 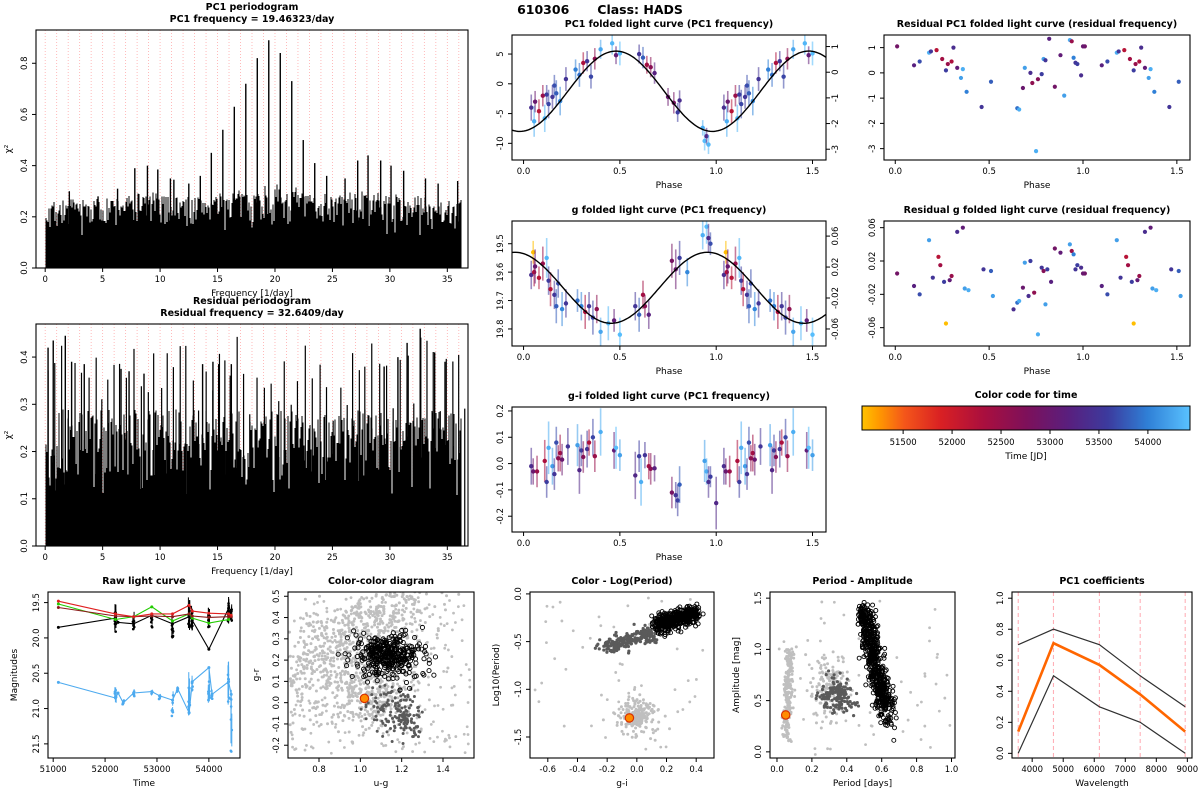 I want to click on svg-text: 51000, so click(x=53, y=770).